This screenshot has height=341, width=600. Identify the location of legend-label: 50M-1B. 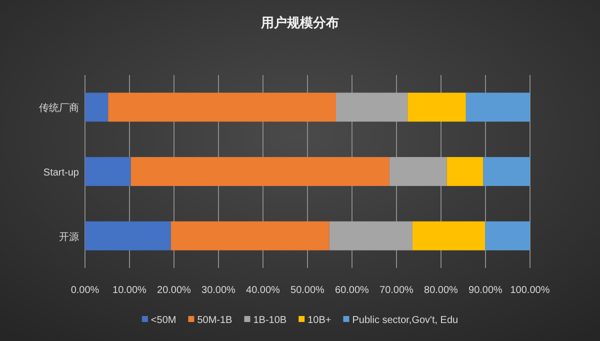
(215, 320).